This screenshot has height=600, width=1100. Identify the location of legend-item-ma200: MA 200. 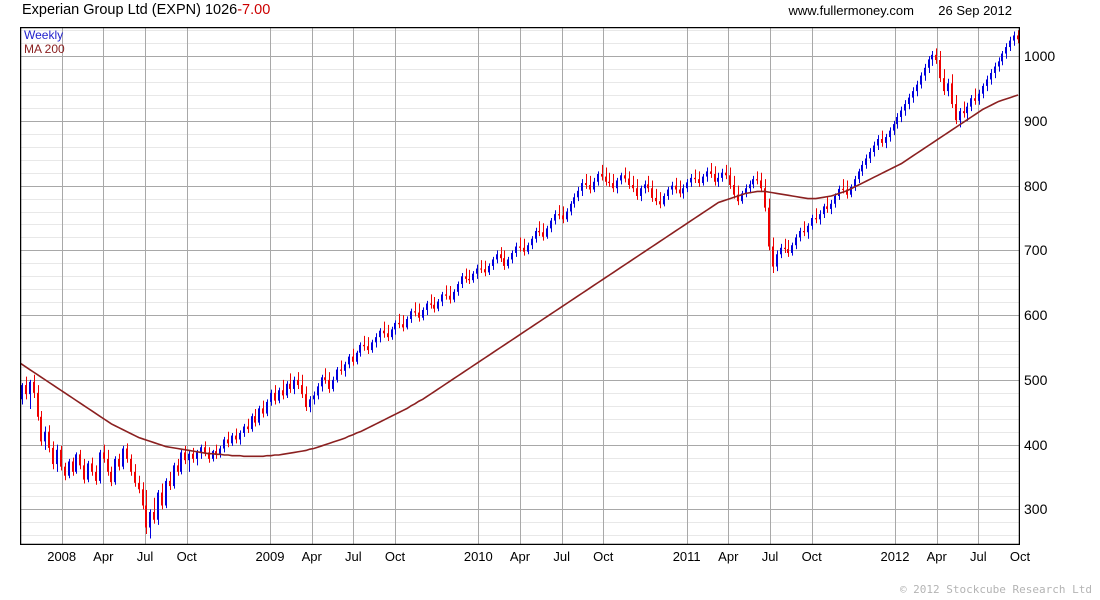
(44, 49).